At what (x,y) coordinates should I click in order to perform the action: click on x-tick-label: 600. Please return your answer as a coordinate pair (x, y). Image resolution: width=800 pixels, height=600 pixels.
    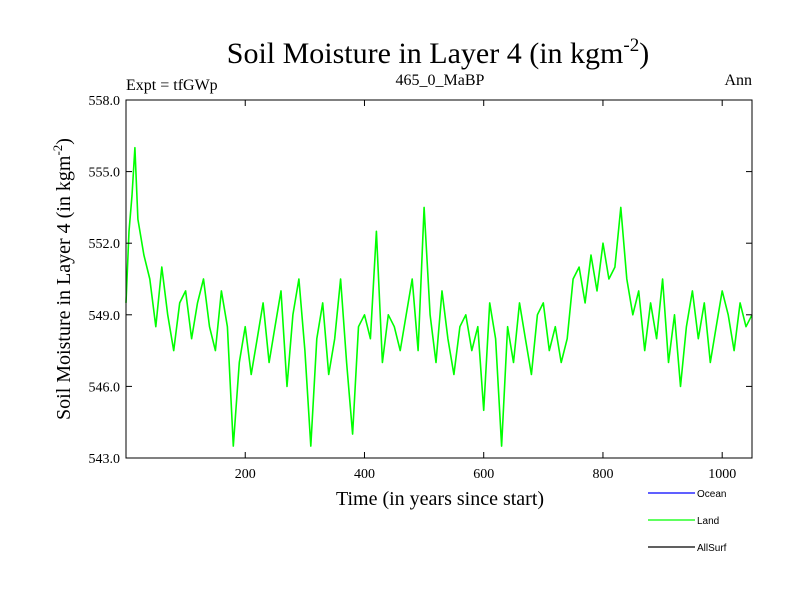
    Looking at the image, I should click on (483, 474).